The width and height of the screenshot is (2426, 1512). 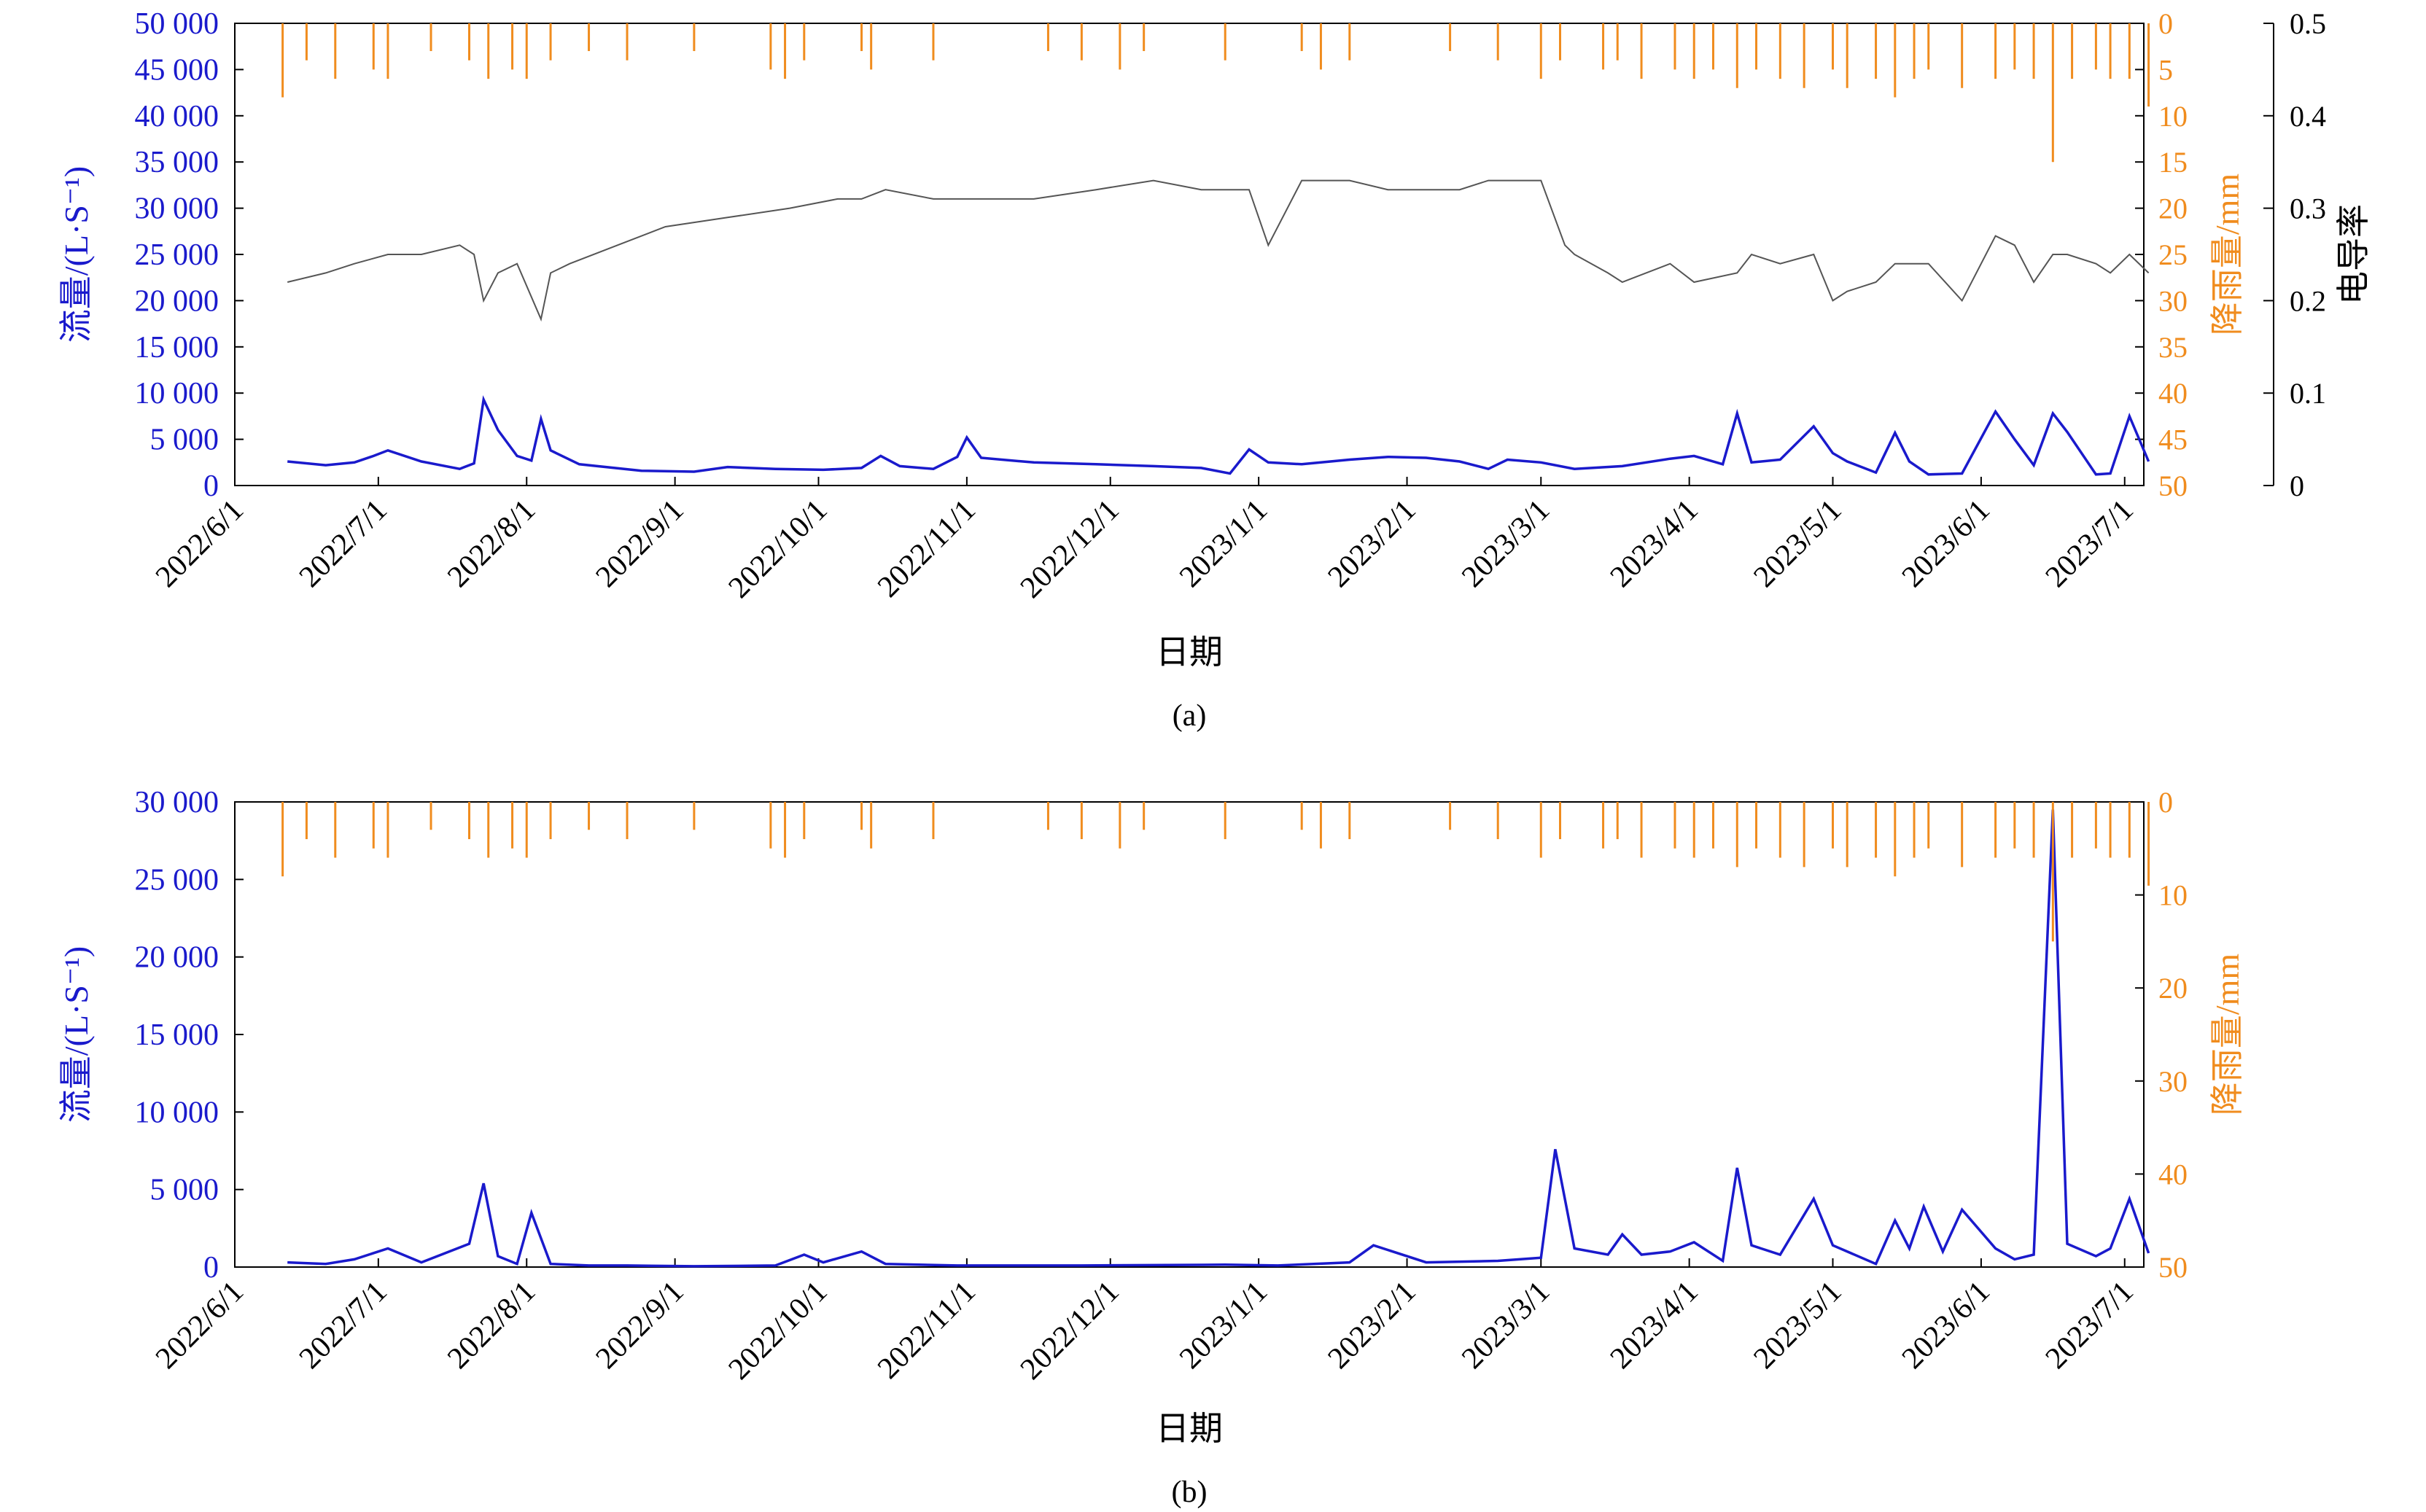 I want to click on far-right-axis-title: 电导率, so click(x=2354, y=254).